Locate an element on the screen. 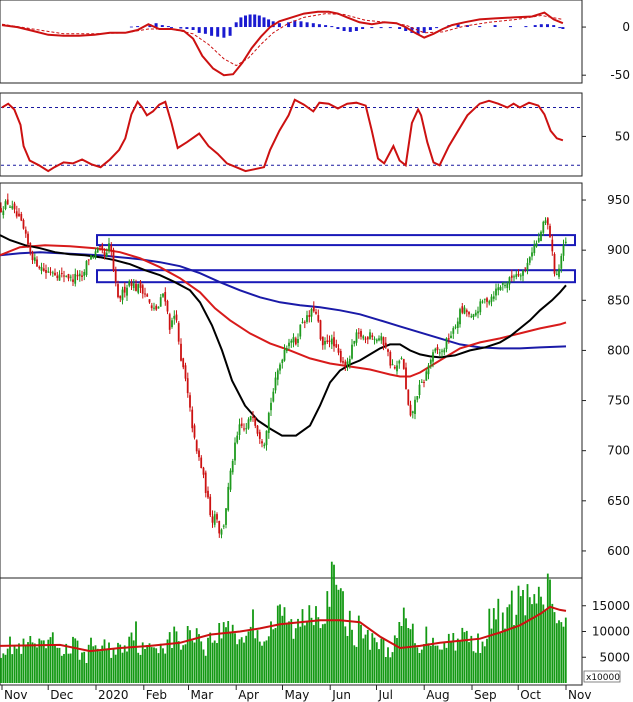  month-tick-label: 2020 is located at coordinates (113, 695).